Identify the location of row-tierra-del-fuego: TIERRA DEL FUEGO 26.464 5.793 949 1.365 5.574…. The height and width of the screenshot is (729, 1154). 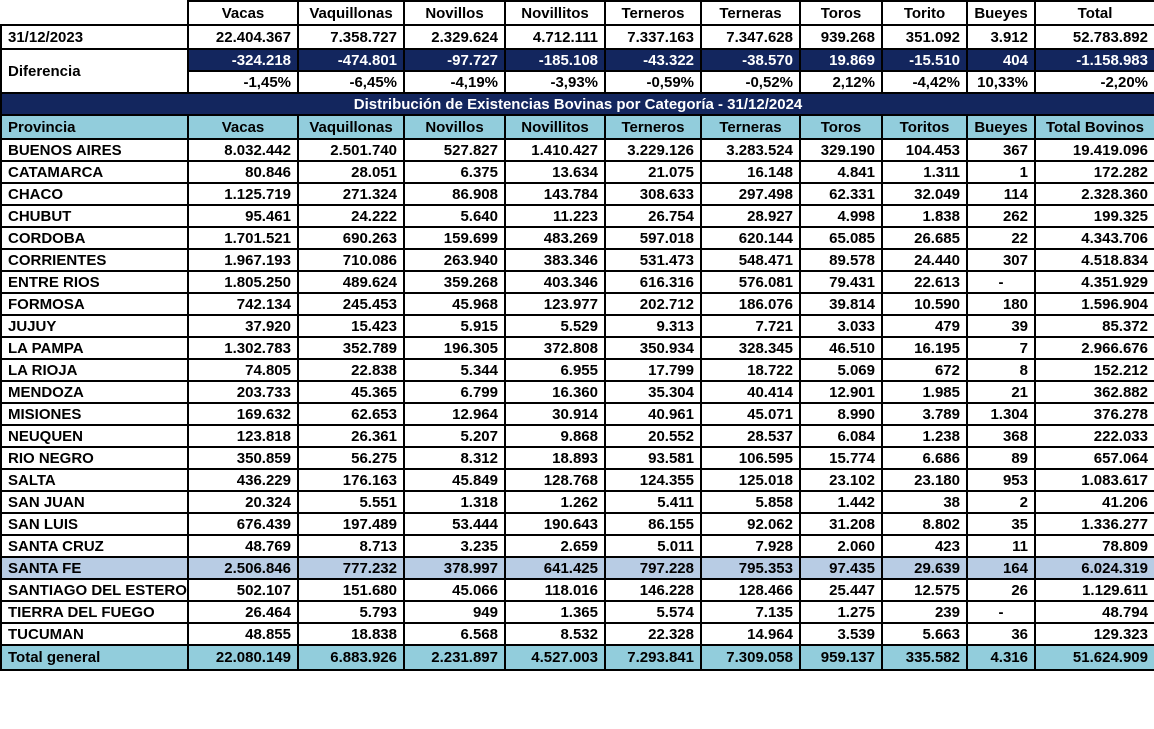
(577, 612).